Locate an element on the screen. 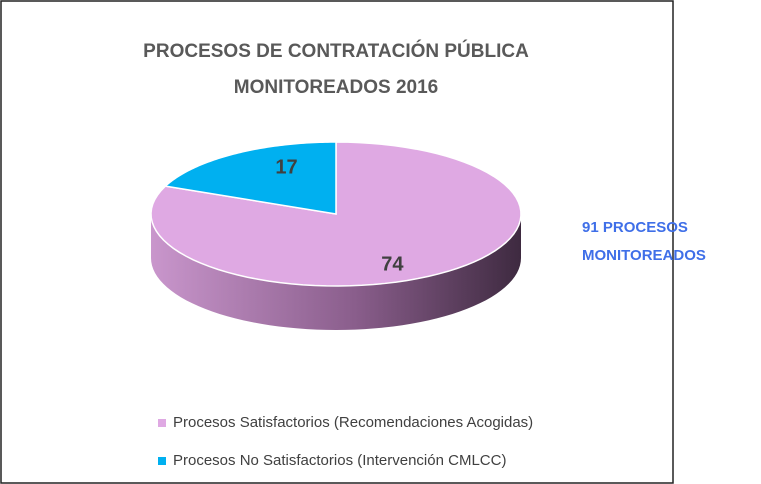  data-label: 17 is located at coordinates (286, 167).